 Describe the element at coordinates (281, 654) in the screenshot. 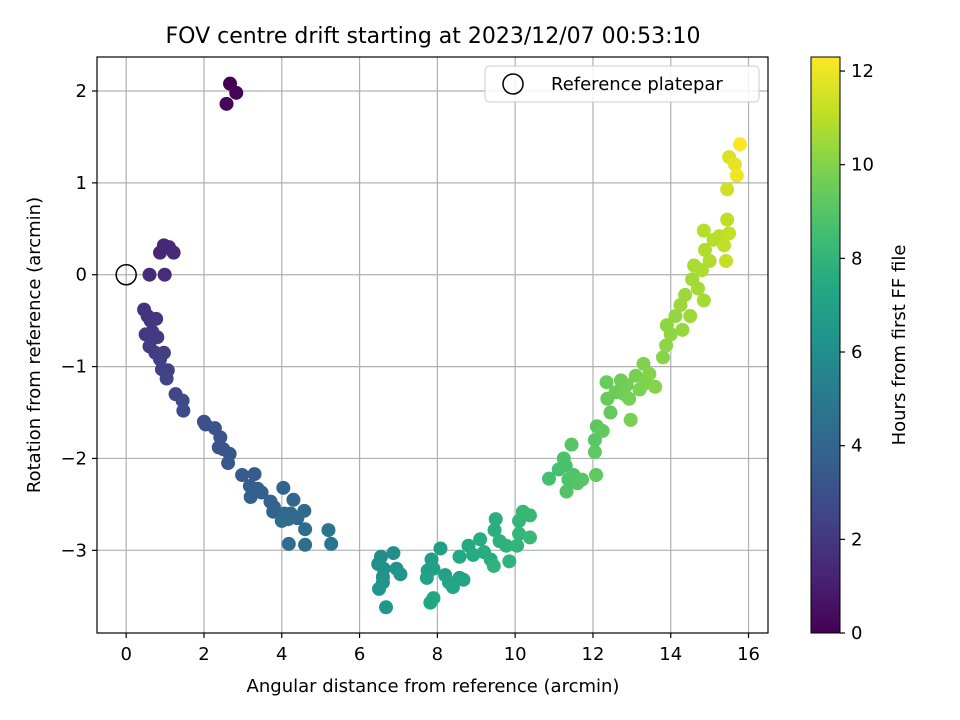

I see `x-tick-label: 4` at that location.